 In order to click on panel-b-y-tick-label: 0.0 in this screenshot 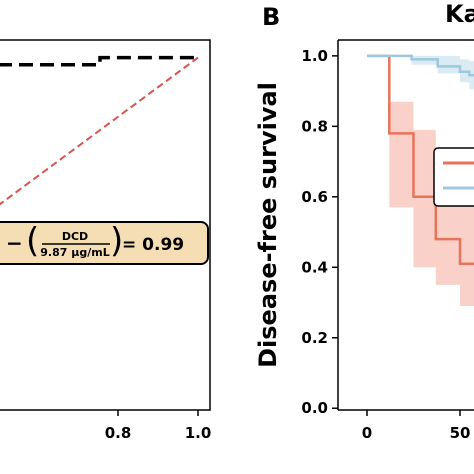, I will do `click(314, 408)`.